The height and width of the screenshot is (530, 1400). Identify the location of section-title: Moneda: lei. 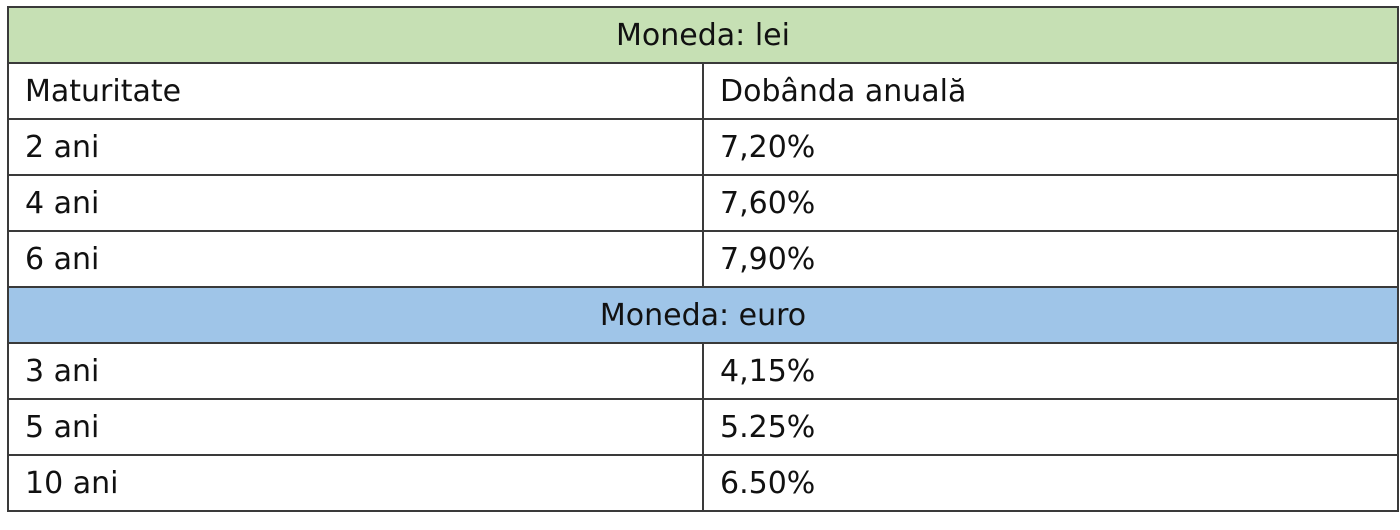
(703, 35).